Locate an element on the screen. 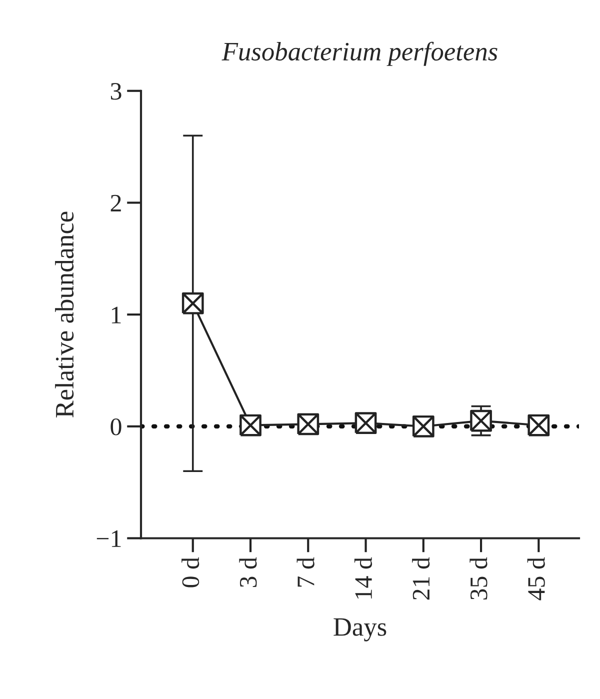 The width and height of the screenshot is (600, 699). x-tick-label: 45 d is located at coordinates (536, 578).